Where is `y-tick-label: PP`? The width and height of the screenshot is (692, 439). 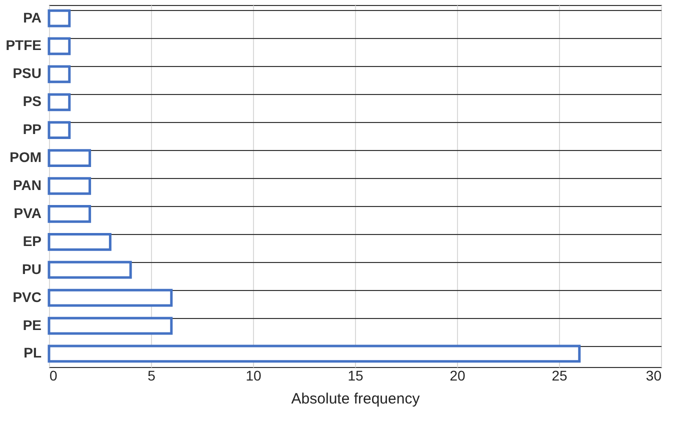
y-tick-label: PP is located at coordinates (32, 129).